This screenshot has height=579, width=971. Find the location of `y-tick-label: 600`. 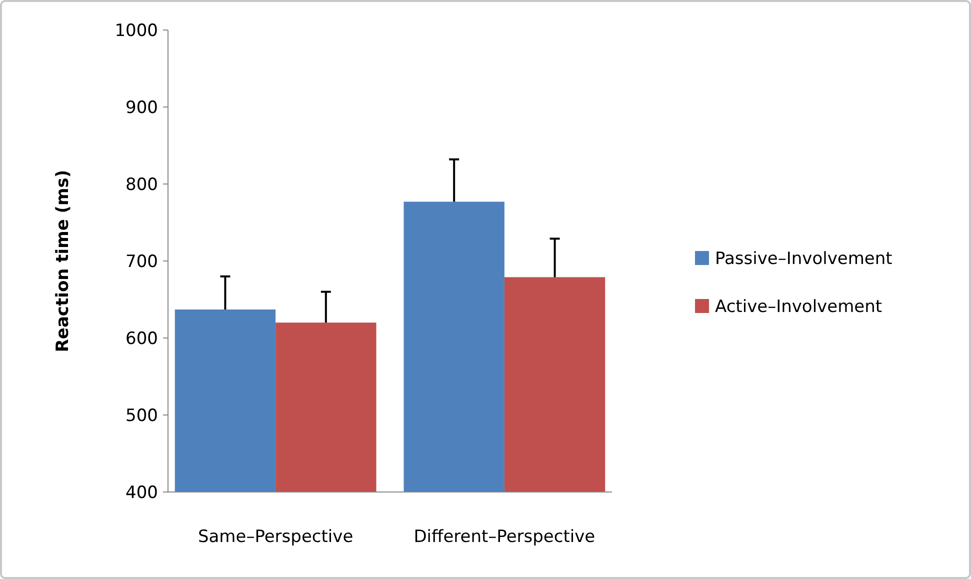

y-tick-label: 600 is located at coordinates (142, 338).